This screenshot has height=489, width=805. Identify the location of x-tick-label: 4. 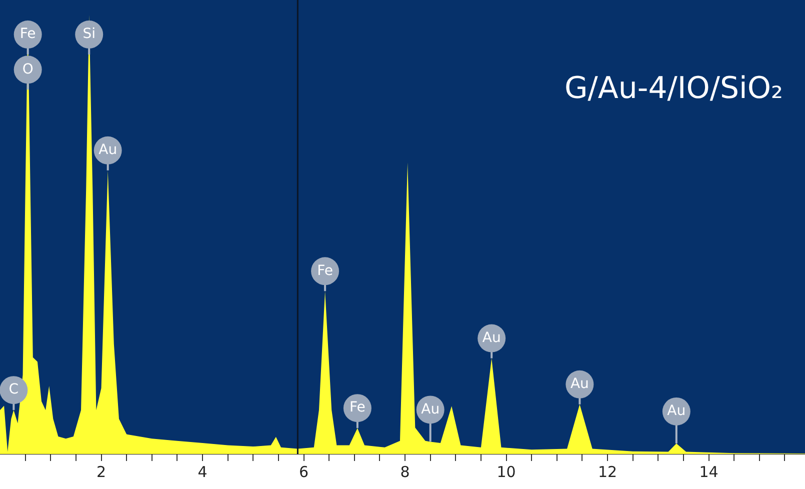
(203, 471).